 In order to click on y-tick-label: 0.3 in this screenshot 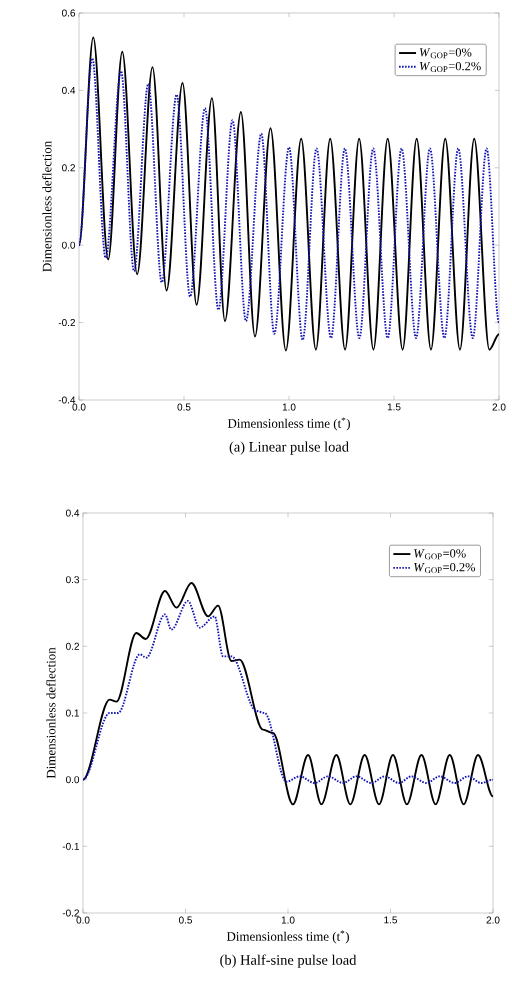, I will do `click(73, 580)`.